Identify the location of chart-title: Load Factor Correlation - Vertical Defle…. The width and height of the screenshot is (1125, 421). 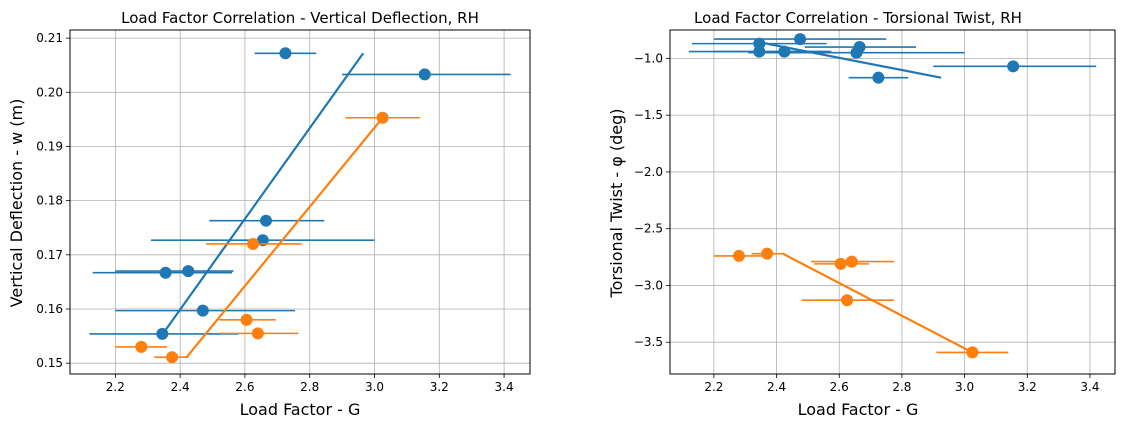
(300, 18).